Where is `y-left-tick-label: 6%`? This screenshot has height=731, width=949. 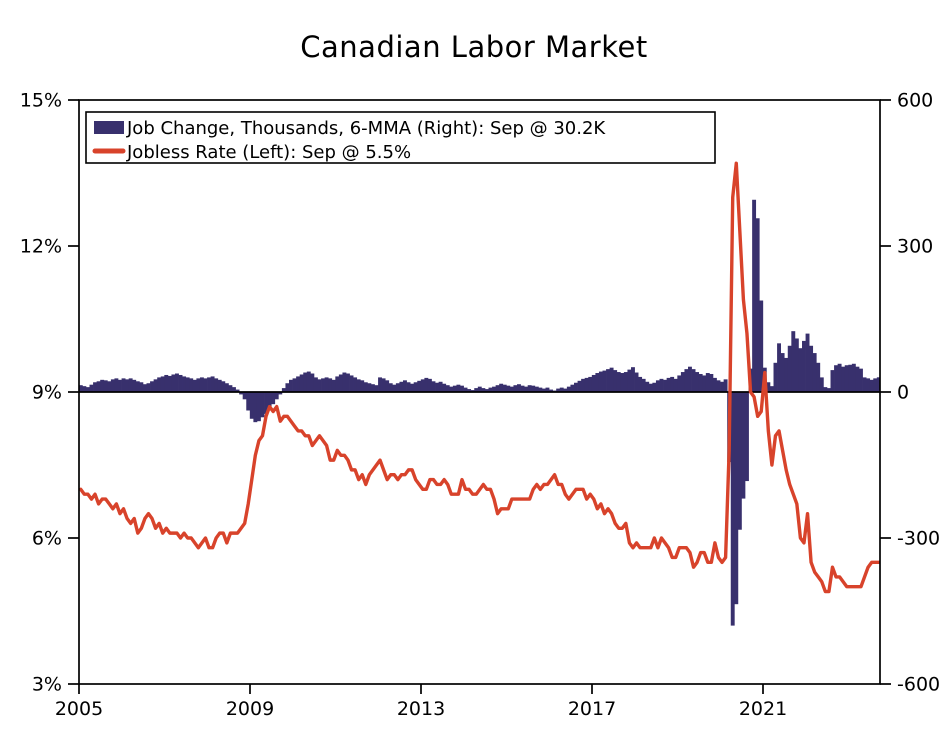 y-left-tick-label: 6% is located at coordinates (47, 539).